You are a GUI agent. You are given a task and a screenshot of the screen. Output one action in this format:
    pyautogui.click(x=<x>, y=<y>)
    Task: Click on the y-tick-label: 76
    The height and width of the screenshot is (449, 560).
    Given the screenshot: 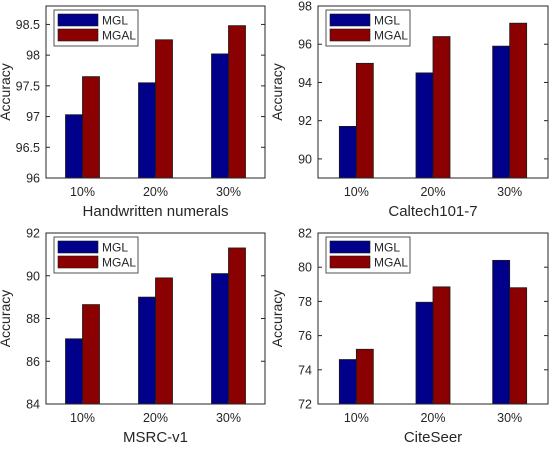 What is the action you would take?
    pyautogui.click(x=305, y=336)
    